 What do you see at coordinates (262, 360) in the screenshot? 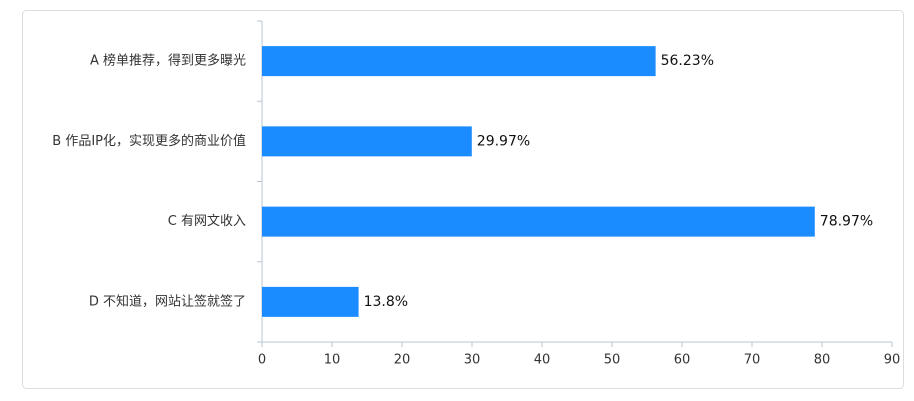
I see `x-tick-label: 0` at bounding box center [262, 360].